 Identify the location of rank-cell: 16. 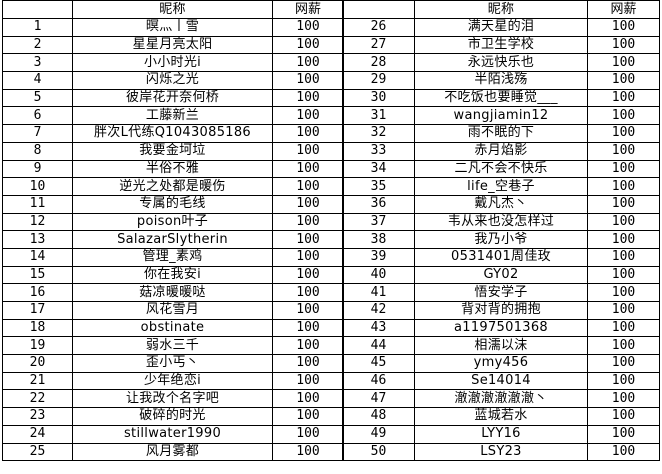
(37, 292).